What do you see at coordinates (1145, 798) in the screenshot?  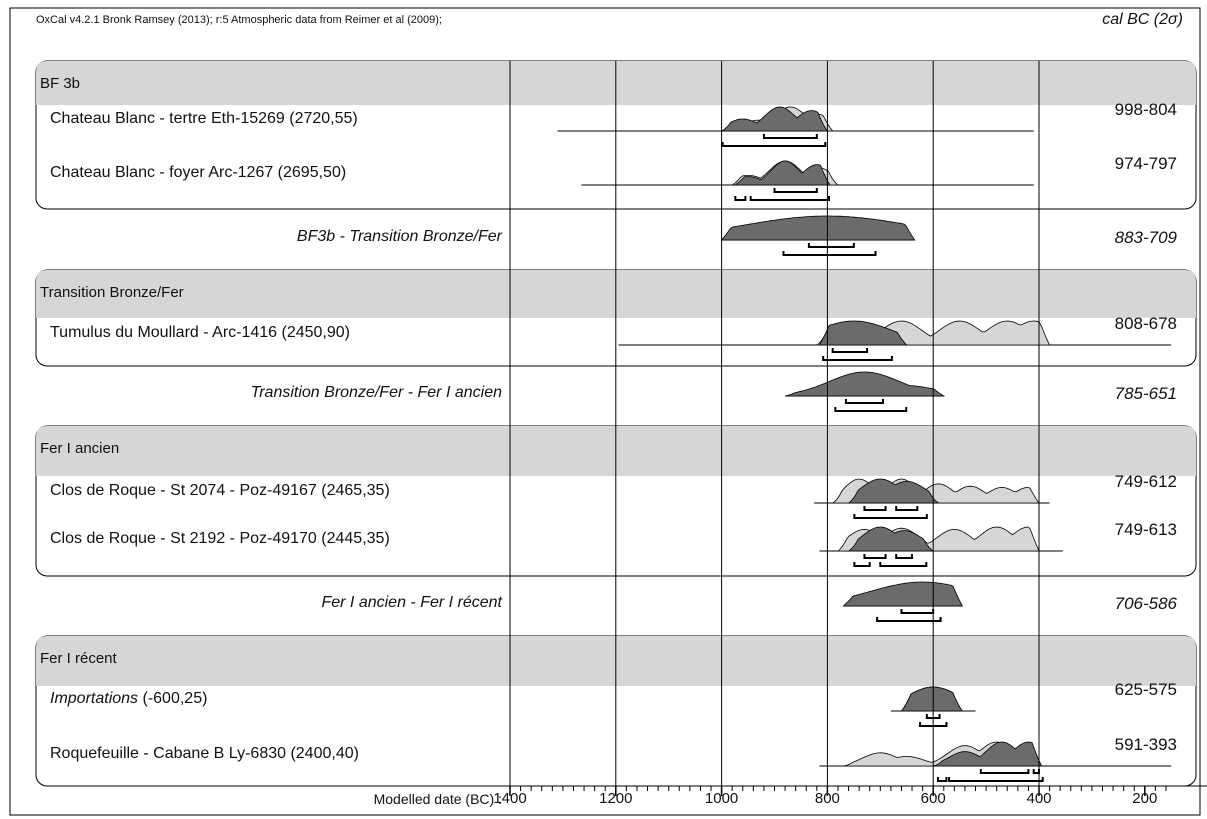 I see `x-tick-label-200: 200` at bounding box center [1145, 798].